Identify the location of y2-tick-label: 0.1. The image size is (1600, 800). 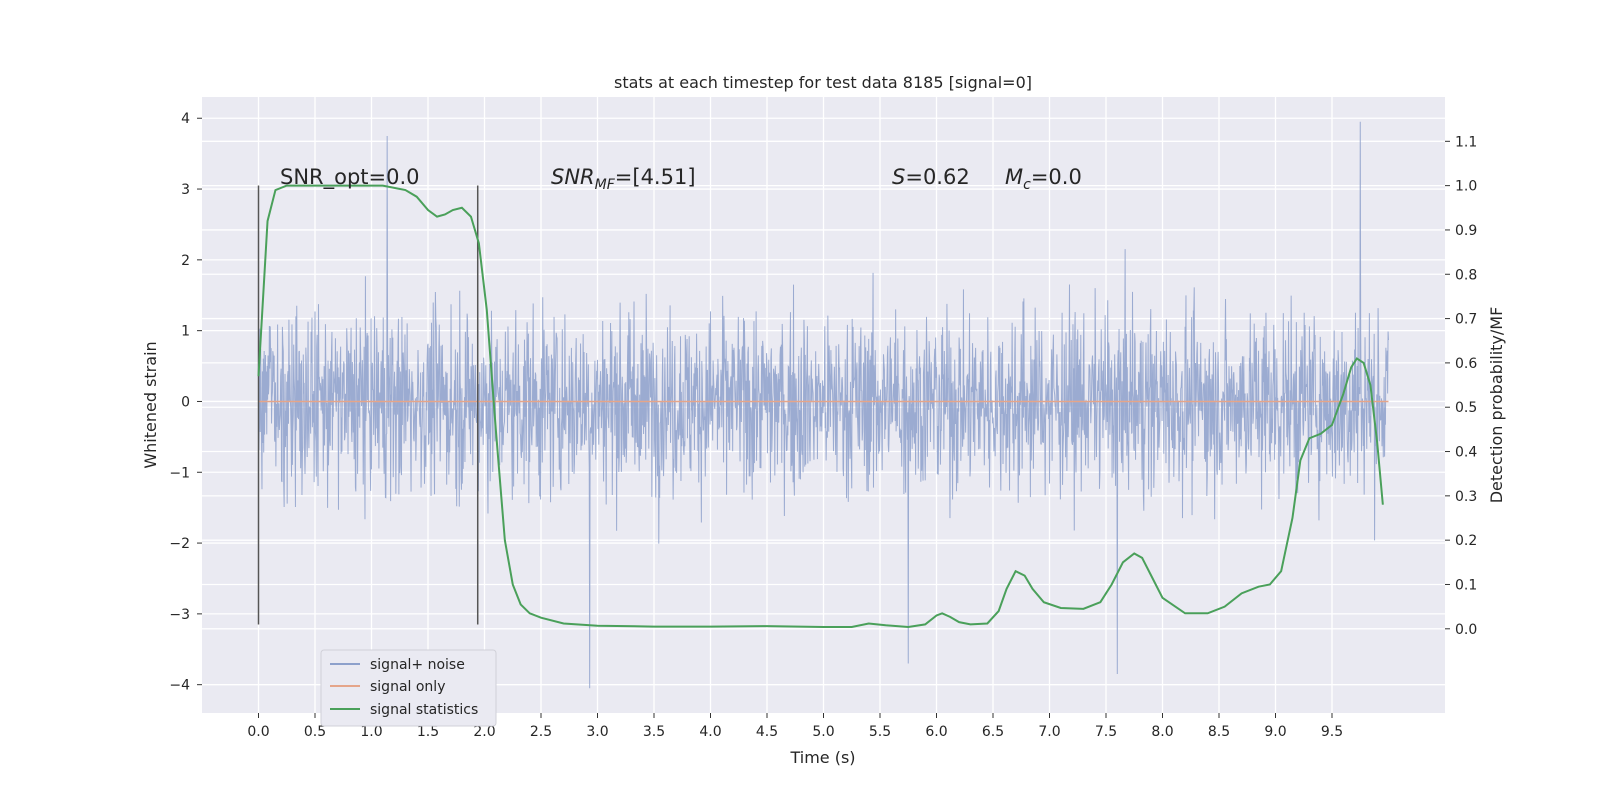
(1466, 585).